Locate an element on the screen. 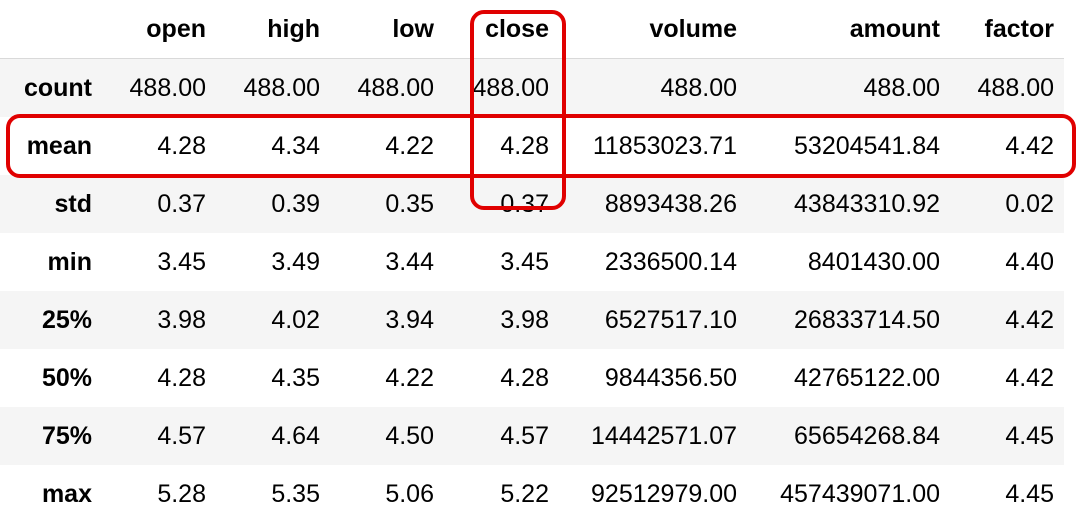  row-label: 50% is located at coordinates (66, 377).